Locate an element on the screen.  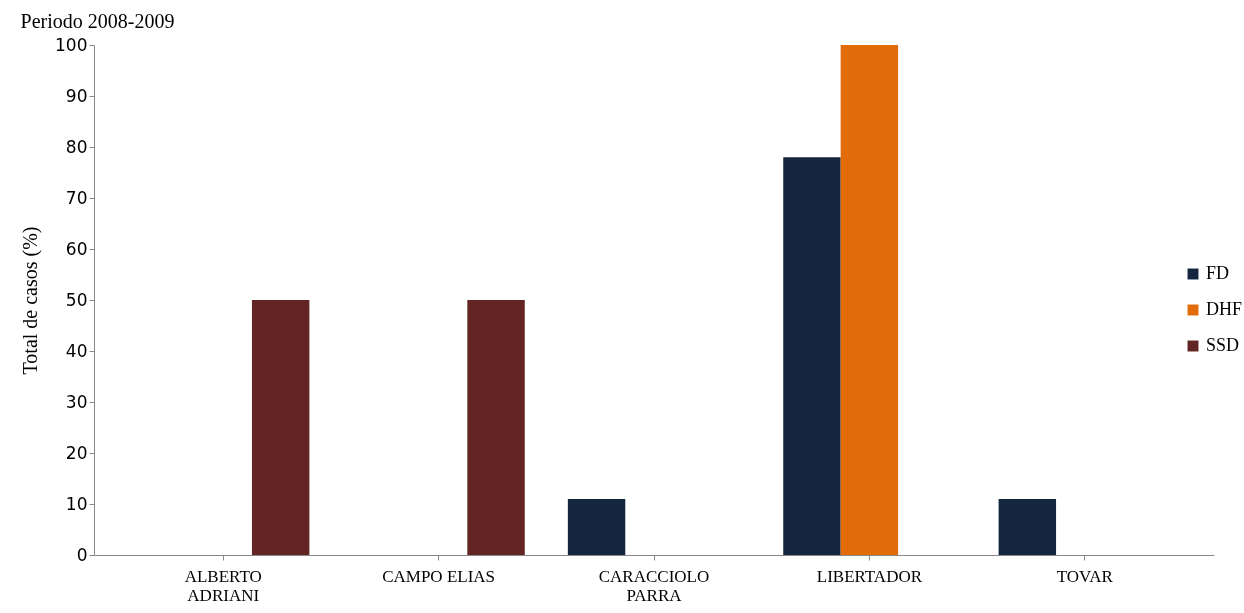
x-tick-label: LIBERTADOR is located at coordinates (869, 576).